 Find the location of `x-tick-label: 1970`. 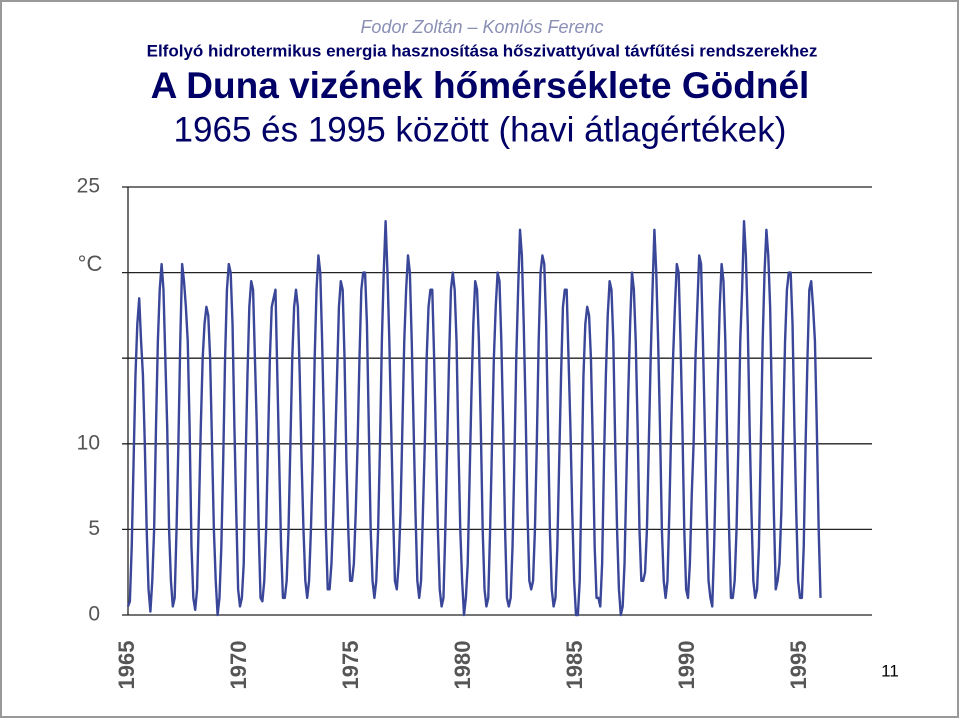

x-tick-label: 1970 is located at coordinates (238, 665).